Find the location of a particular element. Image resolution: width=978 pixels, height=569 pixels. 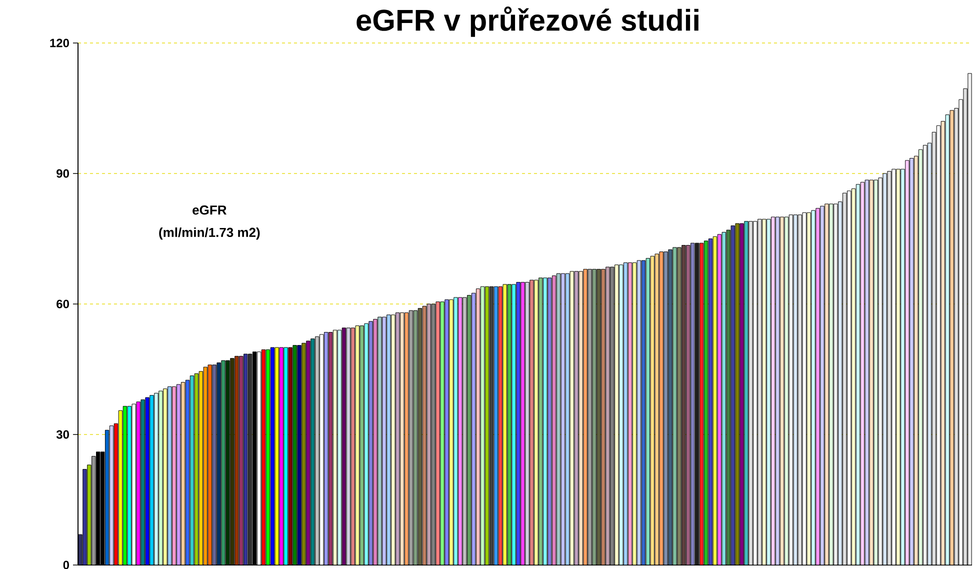

chart-title: eGFR v průřezové studii is located at coordinates (527, 21).